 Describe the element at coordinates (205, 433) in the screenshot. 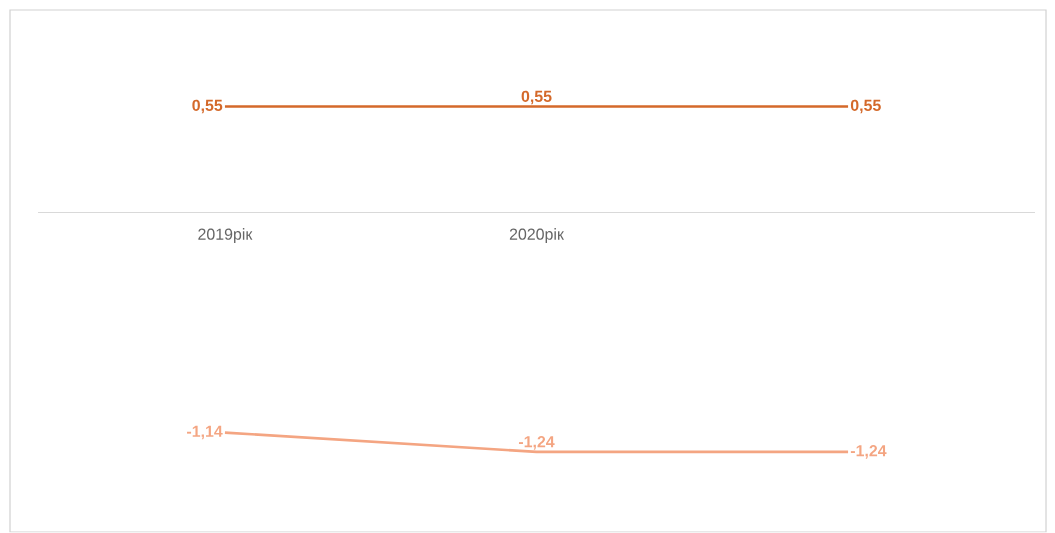

I see `data-label: -1,14` at that location.